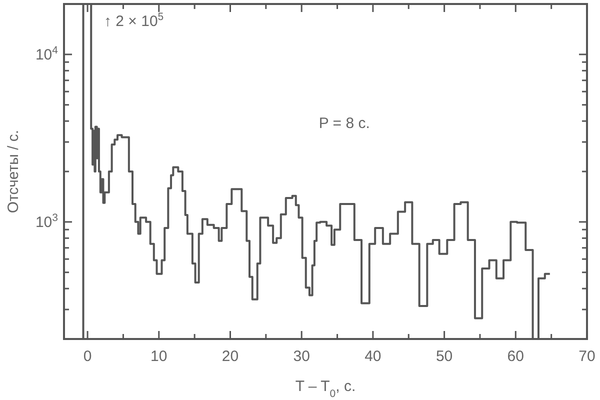  Describe the element at coordinates (344, 123) in the screenshot. I see `annotation: P = 8 с.` at that location.